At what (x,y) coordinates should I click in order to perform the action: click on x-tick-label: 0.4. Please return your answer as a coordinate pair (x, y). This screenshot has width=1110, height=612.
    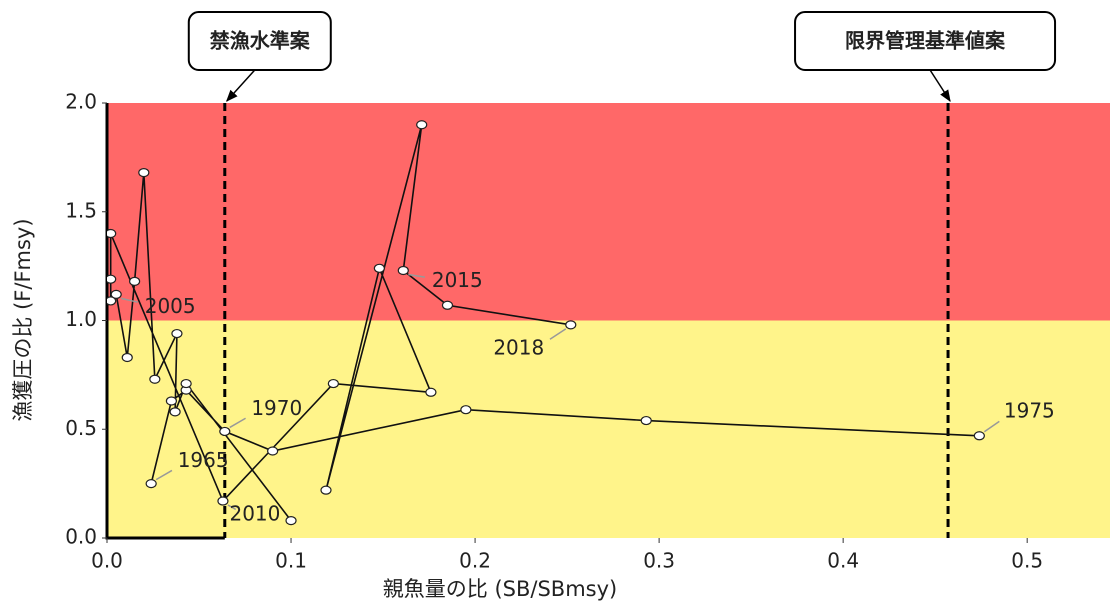
    Looking at the image, I should click on (843, 561).